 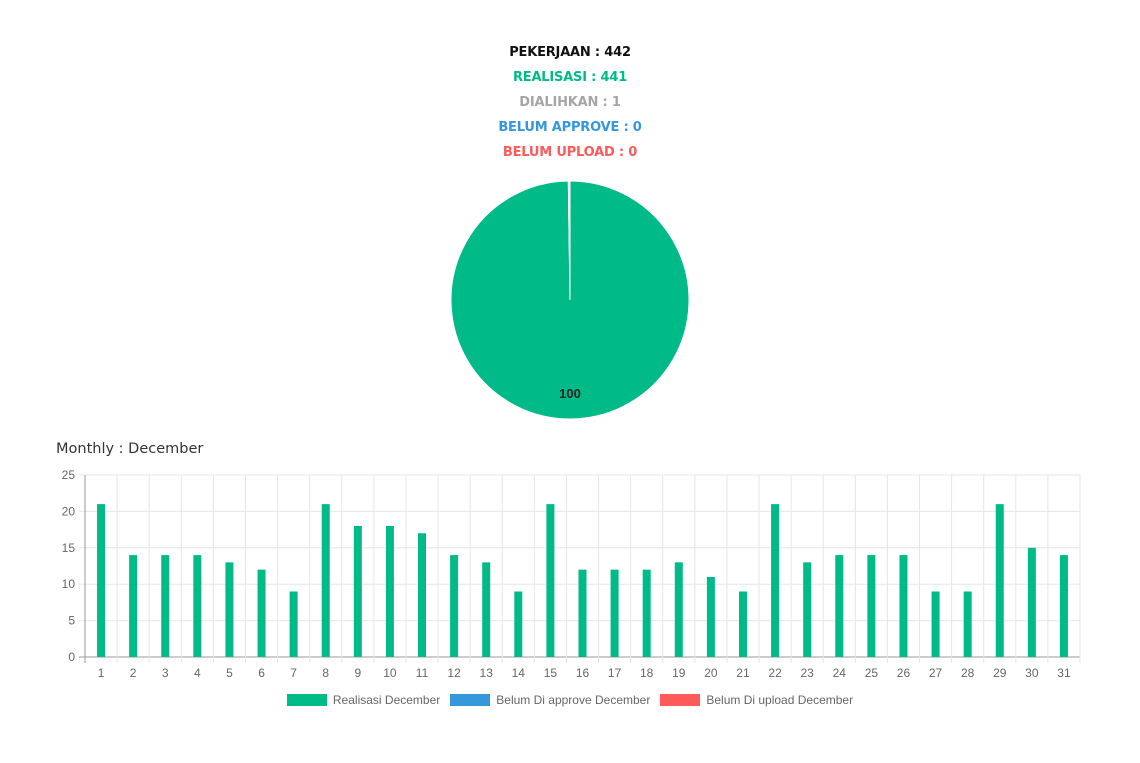 I want to click on x-tick-label: 2, so click(x=133, y=673).